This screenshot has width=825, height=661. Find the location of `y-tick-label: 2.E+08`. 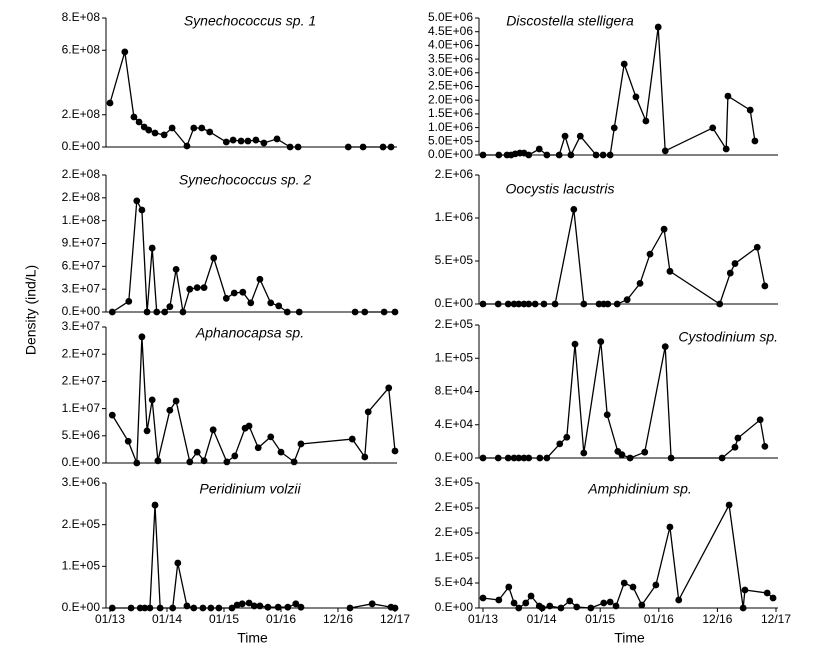

y-tick-label: 2.E+08 is located at coordinates (81, 174).